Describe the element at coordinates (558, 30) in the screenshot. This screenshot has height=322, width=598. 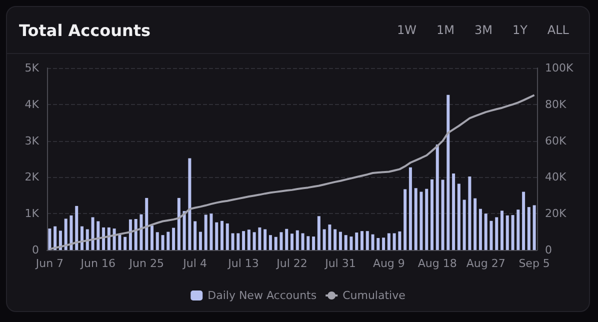
I see `text: ALL` at that location.